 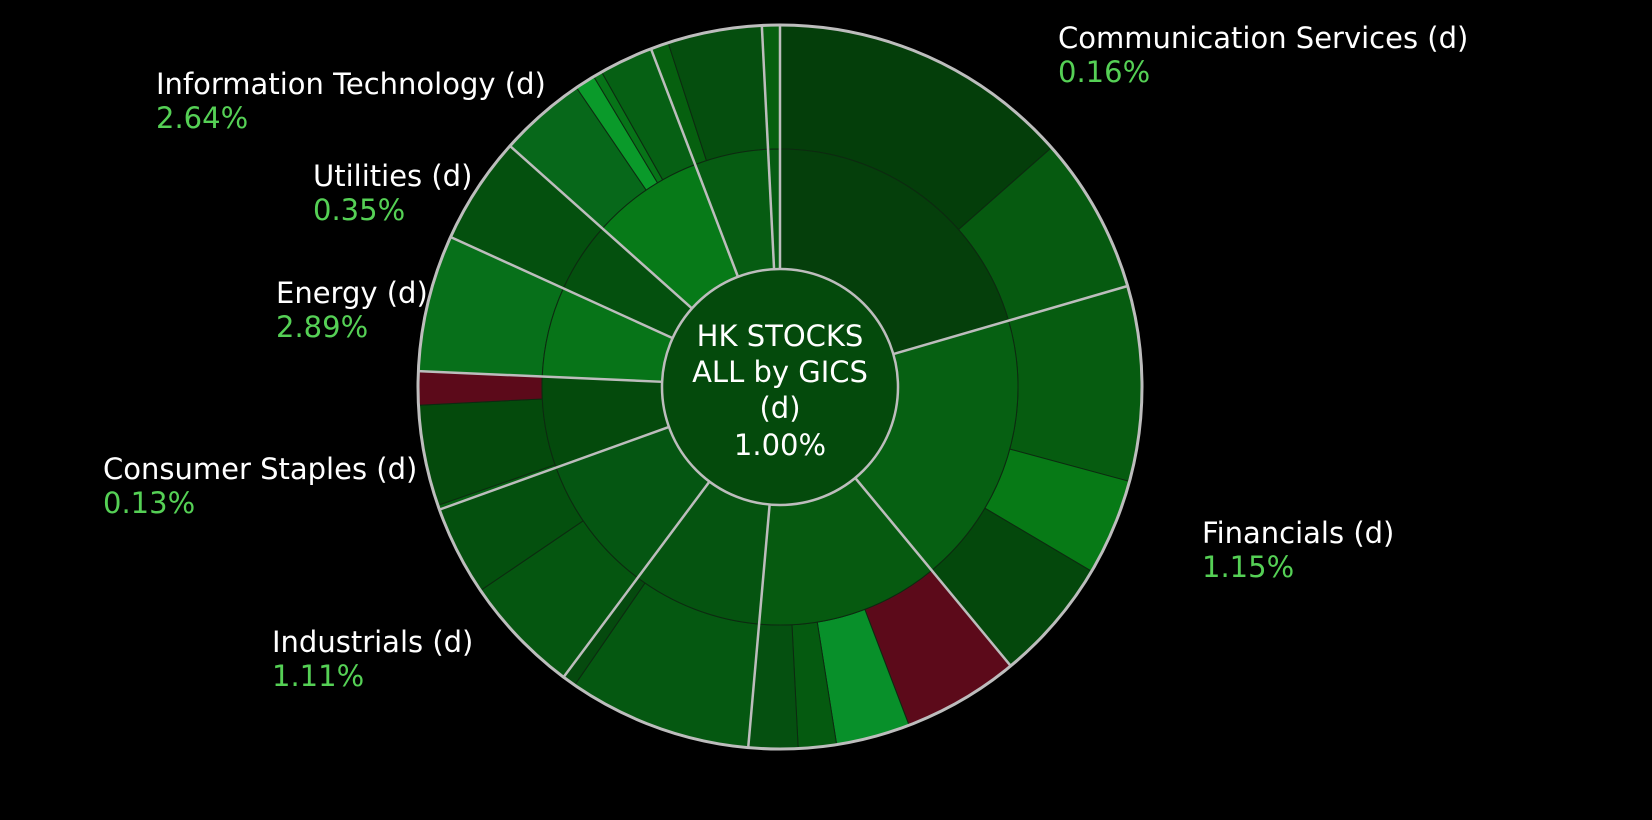 What do you see at coordinates (554, 468) in the screenshot?
I see `consumer-staples-boundary` at bounding box center [554, 468].